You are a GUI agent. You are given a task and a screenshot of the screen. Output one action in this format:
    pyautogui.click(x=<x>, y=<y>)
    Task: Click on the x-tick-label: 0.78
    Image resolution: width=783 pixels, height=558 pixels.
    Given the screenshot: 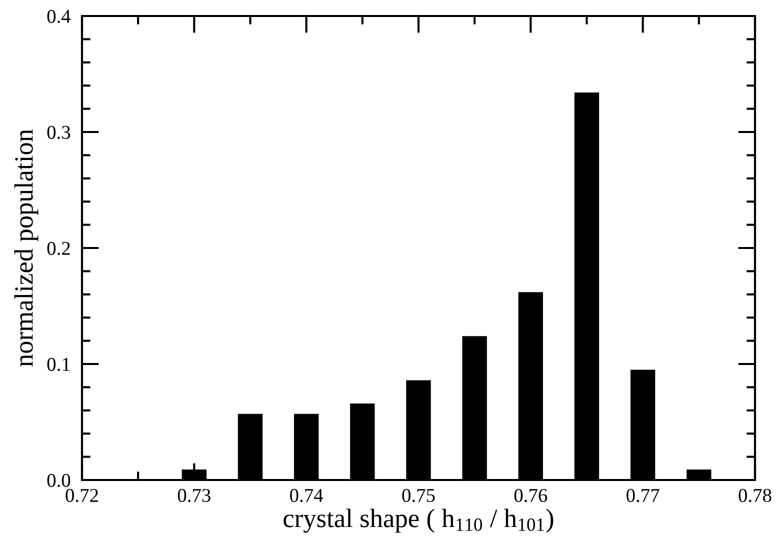 What is the action you would take?
    pyautogui.click(x=755, y=495)
    